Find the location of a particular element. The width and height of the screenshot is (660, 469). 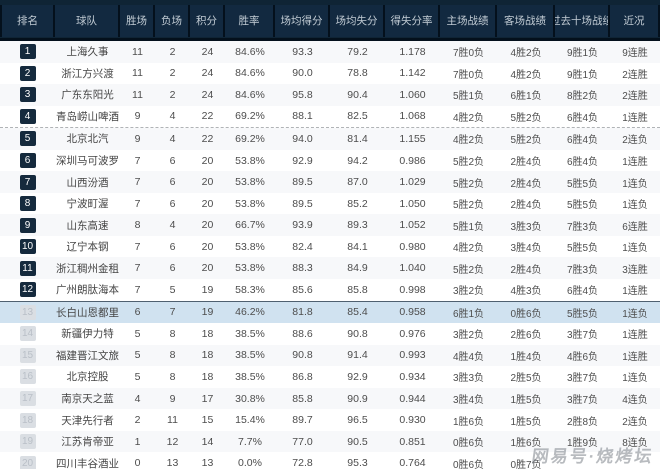

cell-team: 天津先行者 is located at coordinates (87, 420).